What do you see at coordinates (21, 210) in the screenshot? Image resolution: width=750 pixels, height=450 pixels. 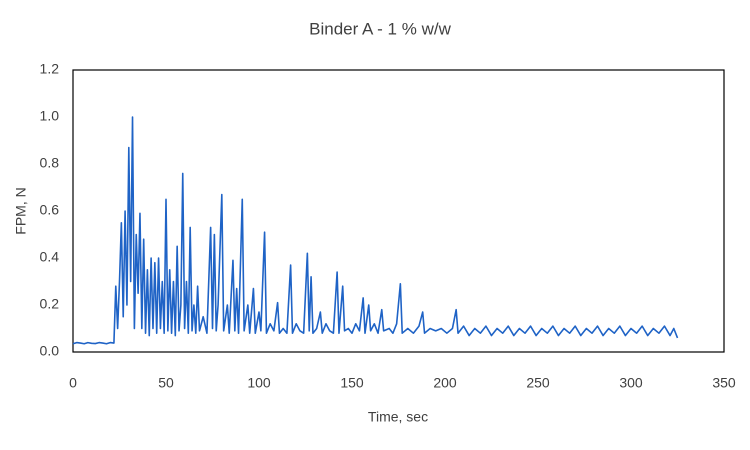 I see `y-axis-label: FPM, N` at bounding box center [21, 210].